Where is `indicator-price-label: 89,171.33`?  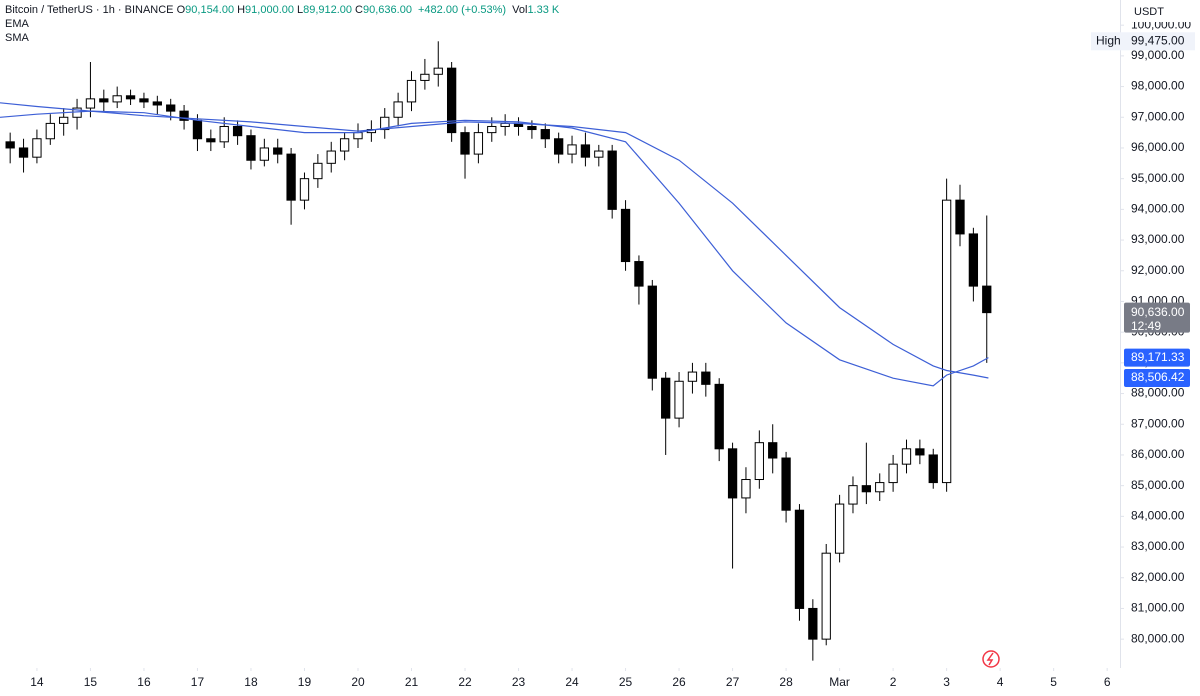 indicator-price-label: 89,171.33 is located at coordinates (1158, 357).